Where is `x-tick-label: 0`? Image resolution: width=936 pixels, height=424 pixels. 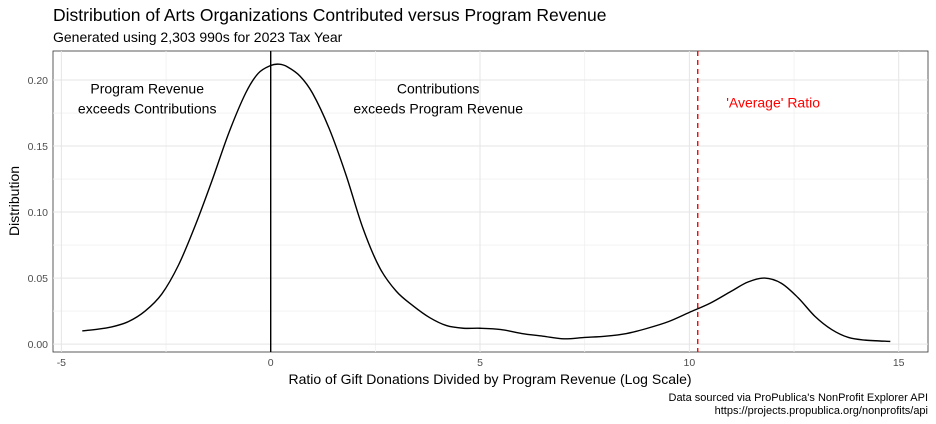
x-tick-label: 0 is located at coordinates (271, 363).